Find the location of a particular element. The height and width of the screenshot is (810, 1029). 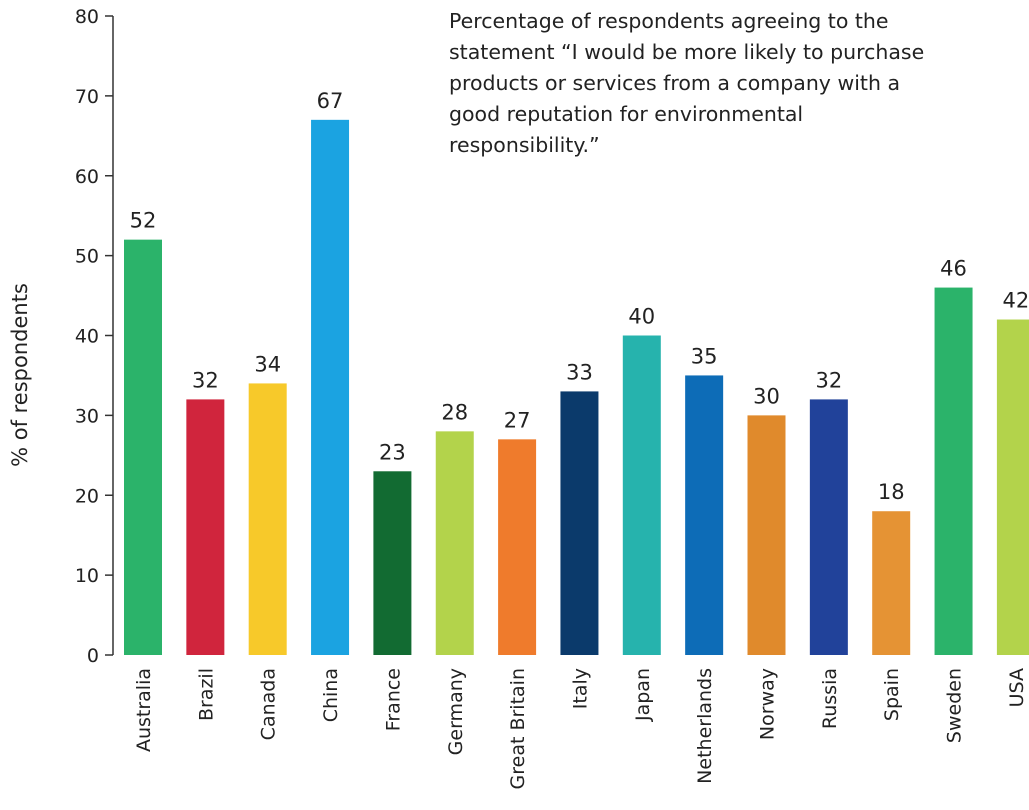

x-tick-label: Italy is located at coordinates (580, 688).